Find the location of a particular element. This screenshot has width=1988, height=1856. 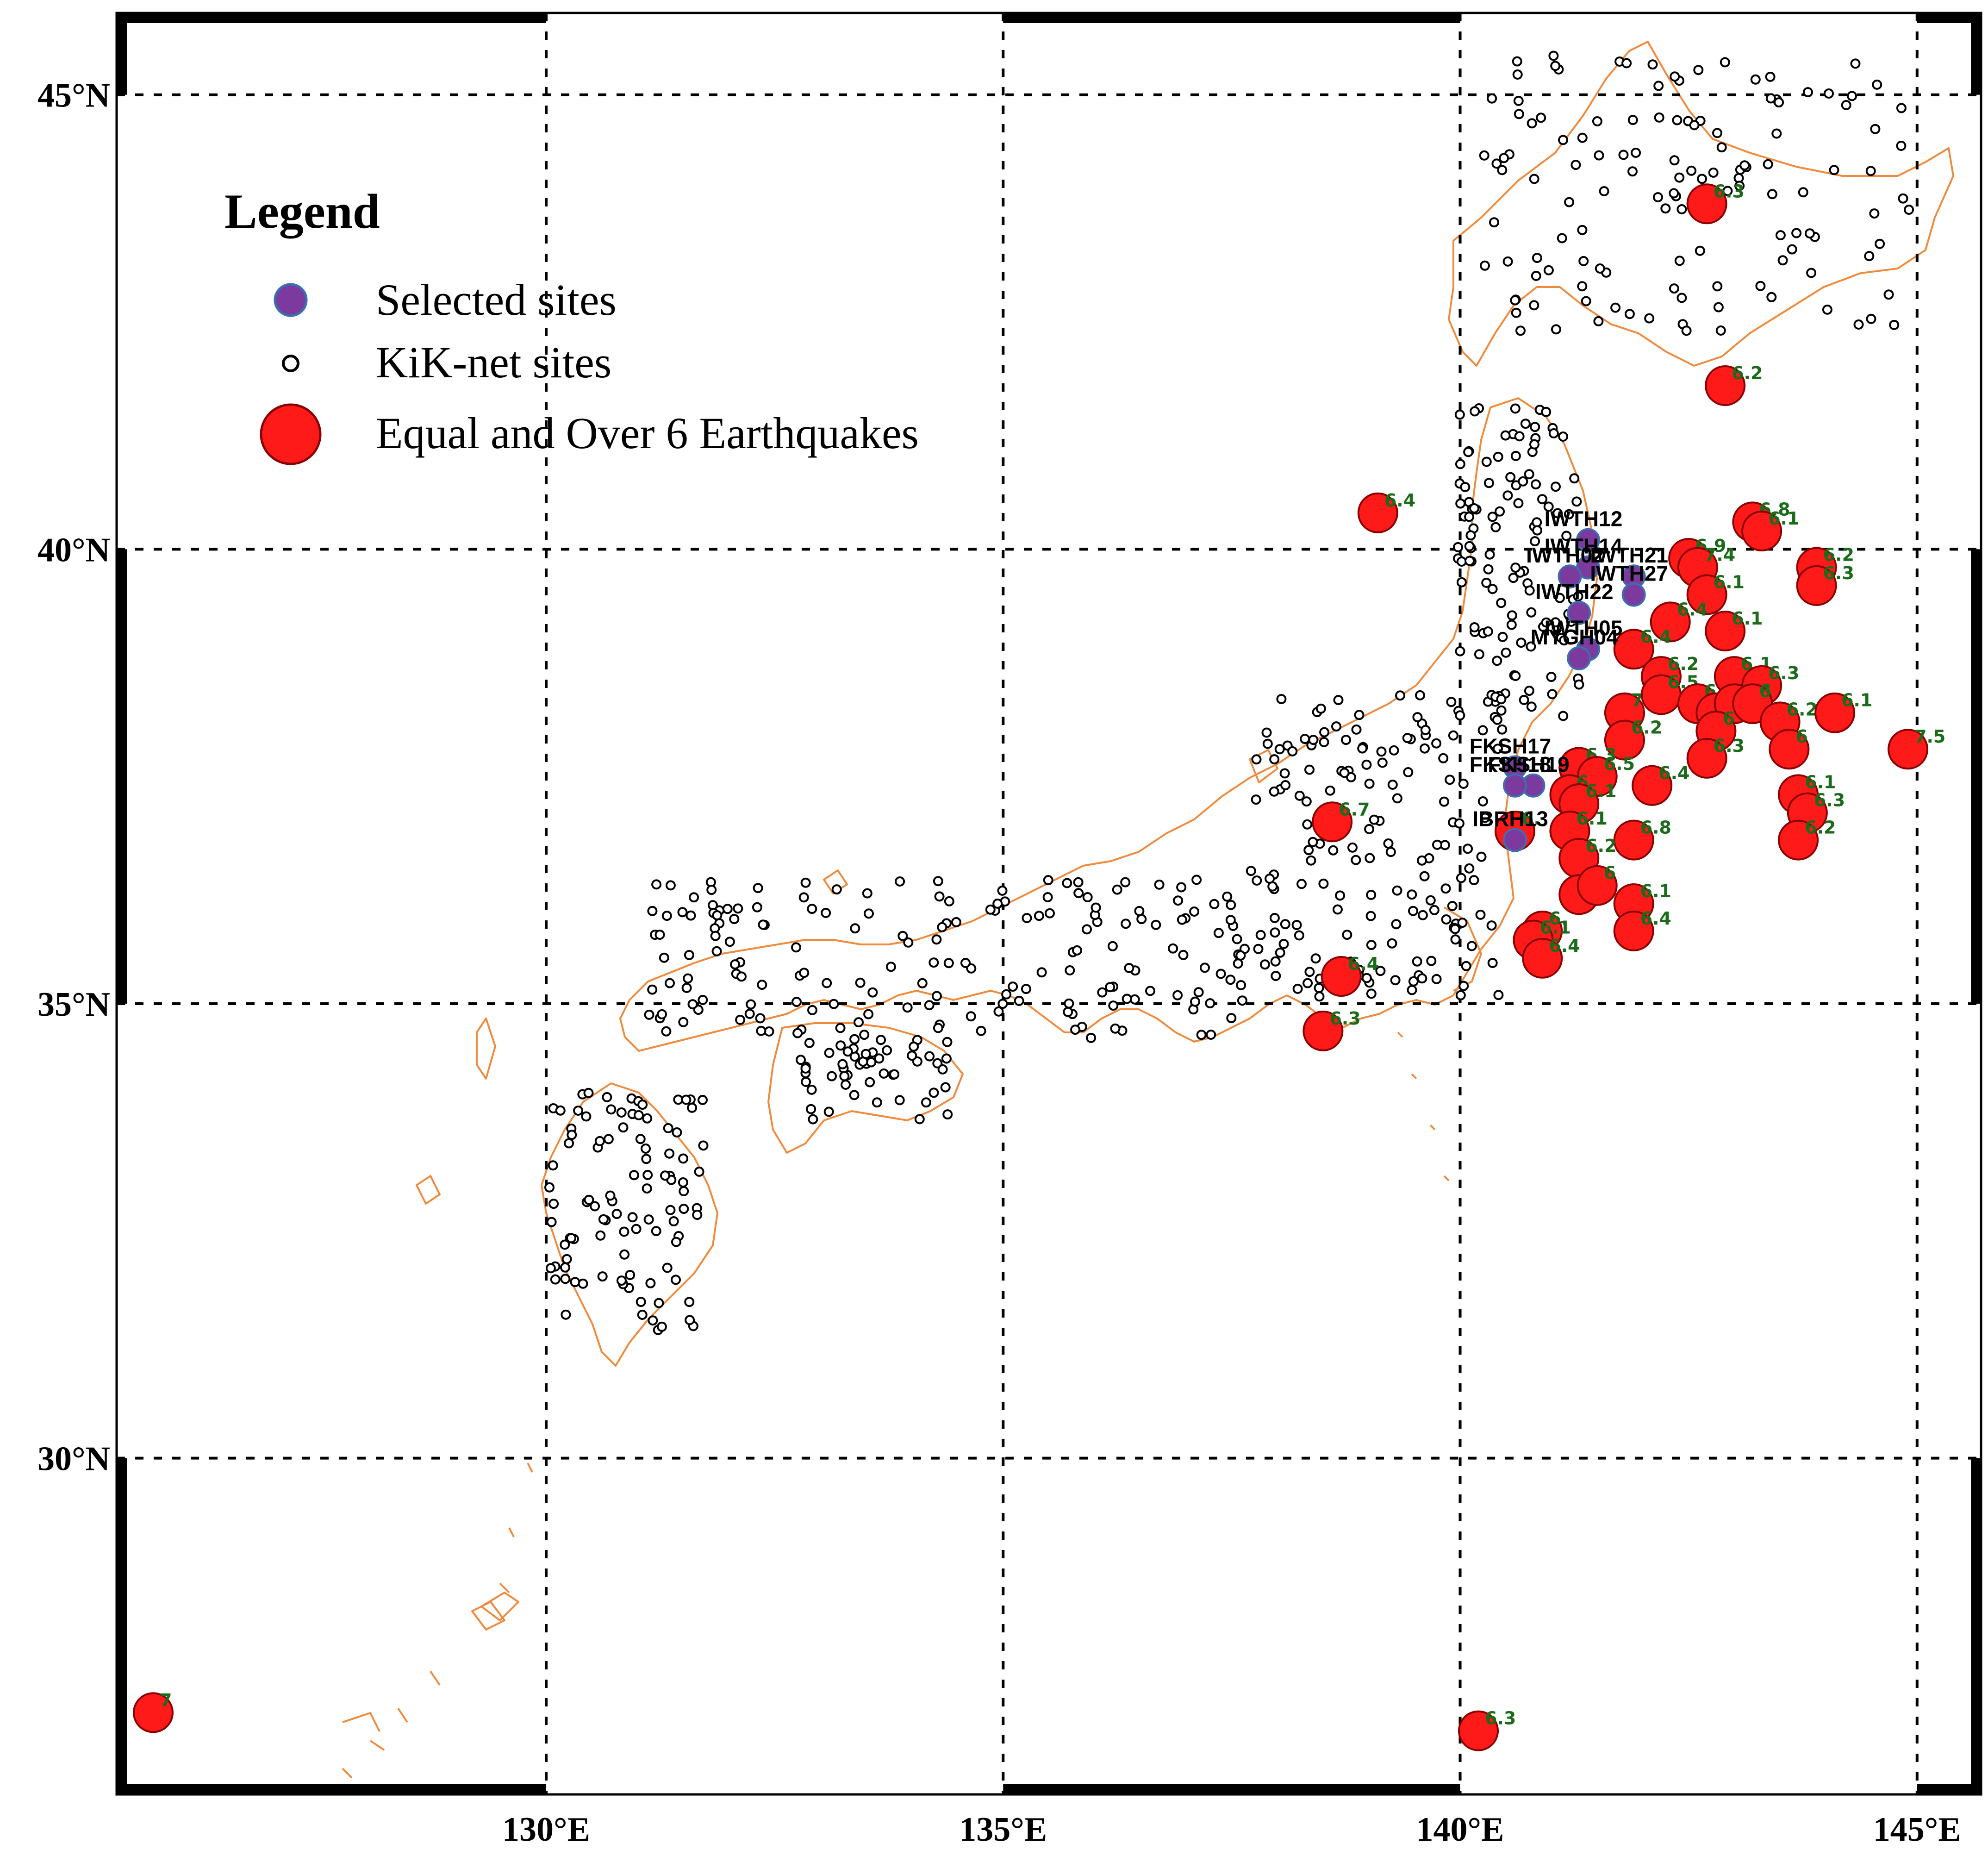

selected-site-marker is located at coordinates (1579, 612).